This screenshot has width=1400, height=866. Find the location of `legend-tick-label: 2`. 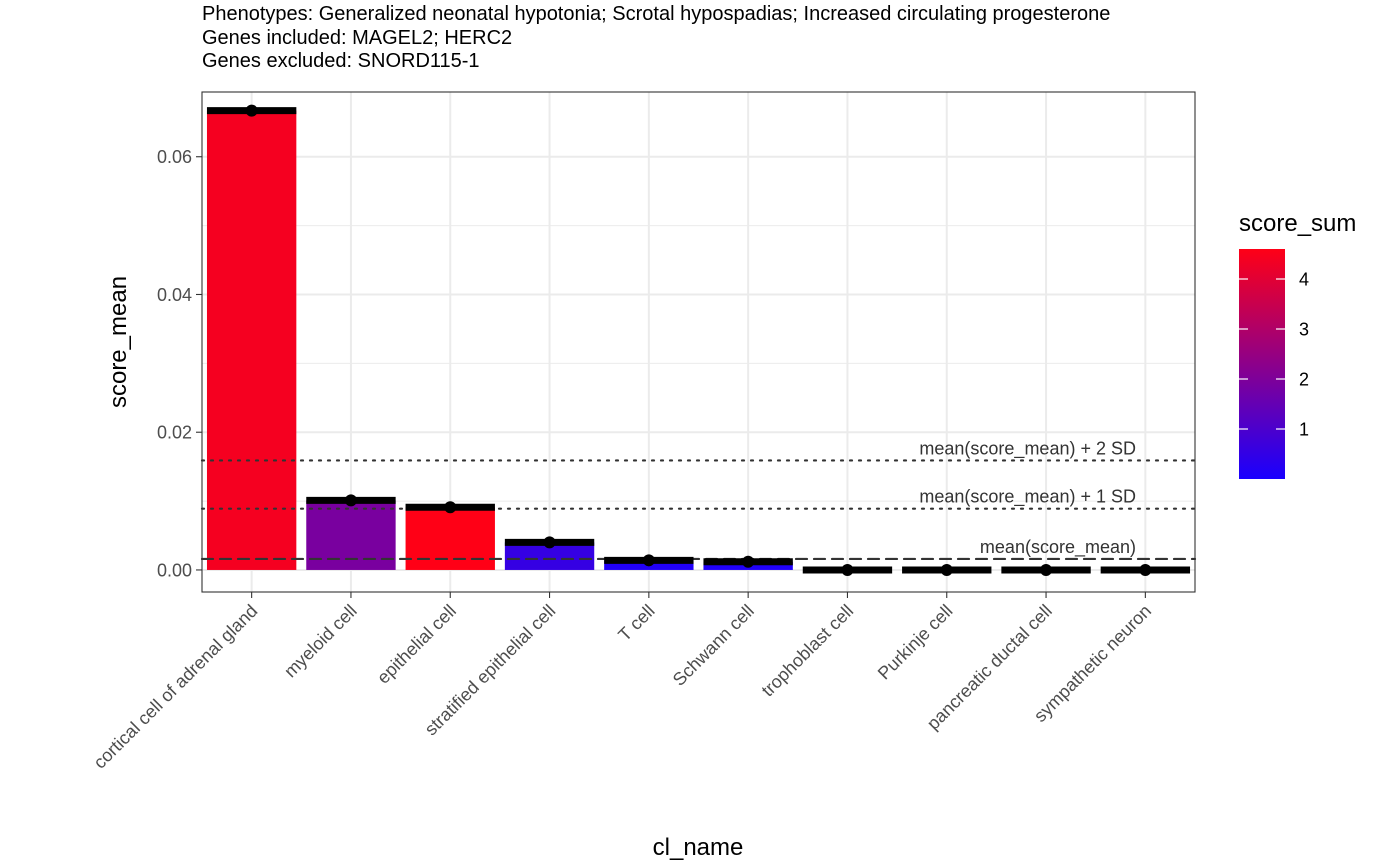

legend-tick-label: 2 is located at coordinates (1304, 380).